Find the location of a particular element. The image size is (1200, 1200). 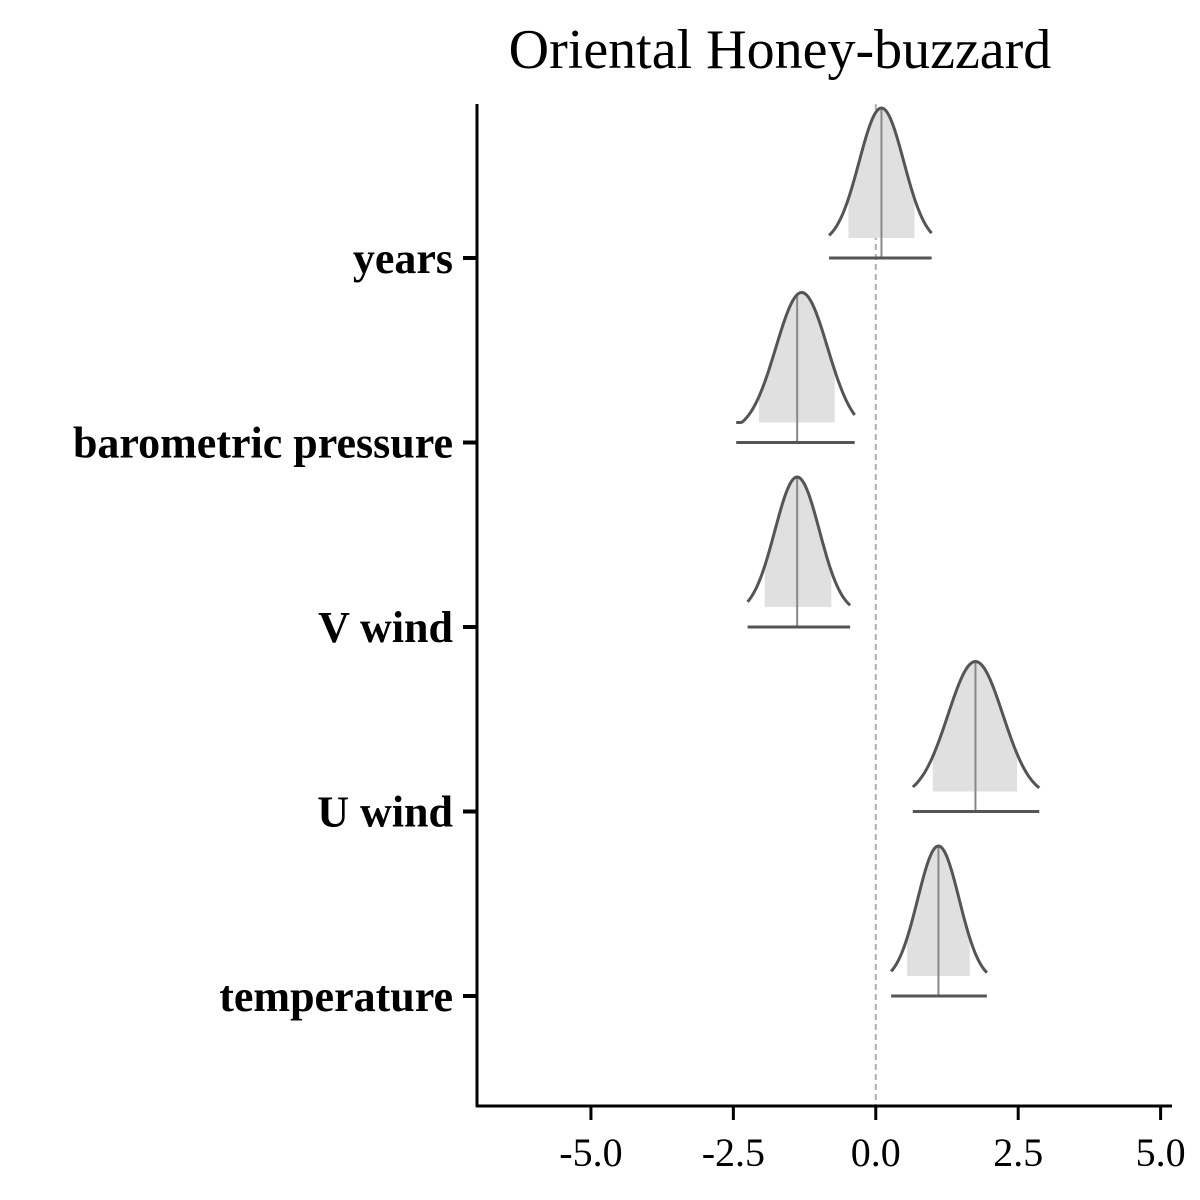

chart-title: Oriental Honey-buzzard is located at coordinates (780, 50).